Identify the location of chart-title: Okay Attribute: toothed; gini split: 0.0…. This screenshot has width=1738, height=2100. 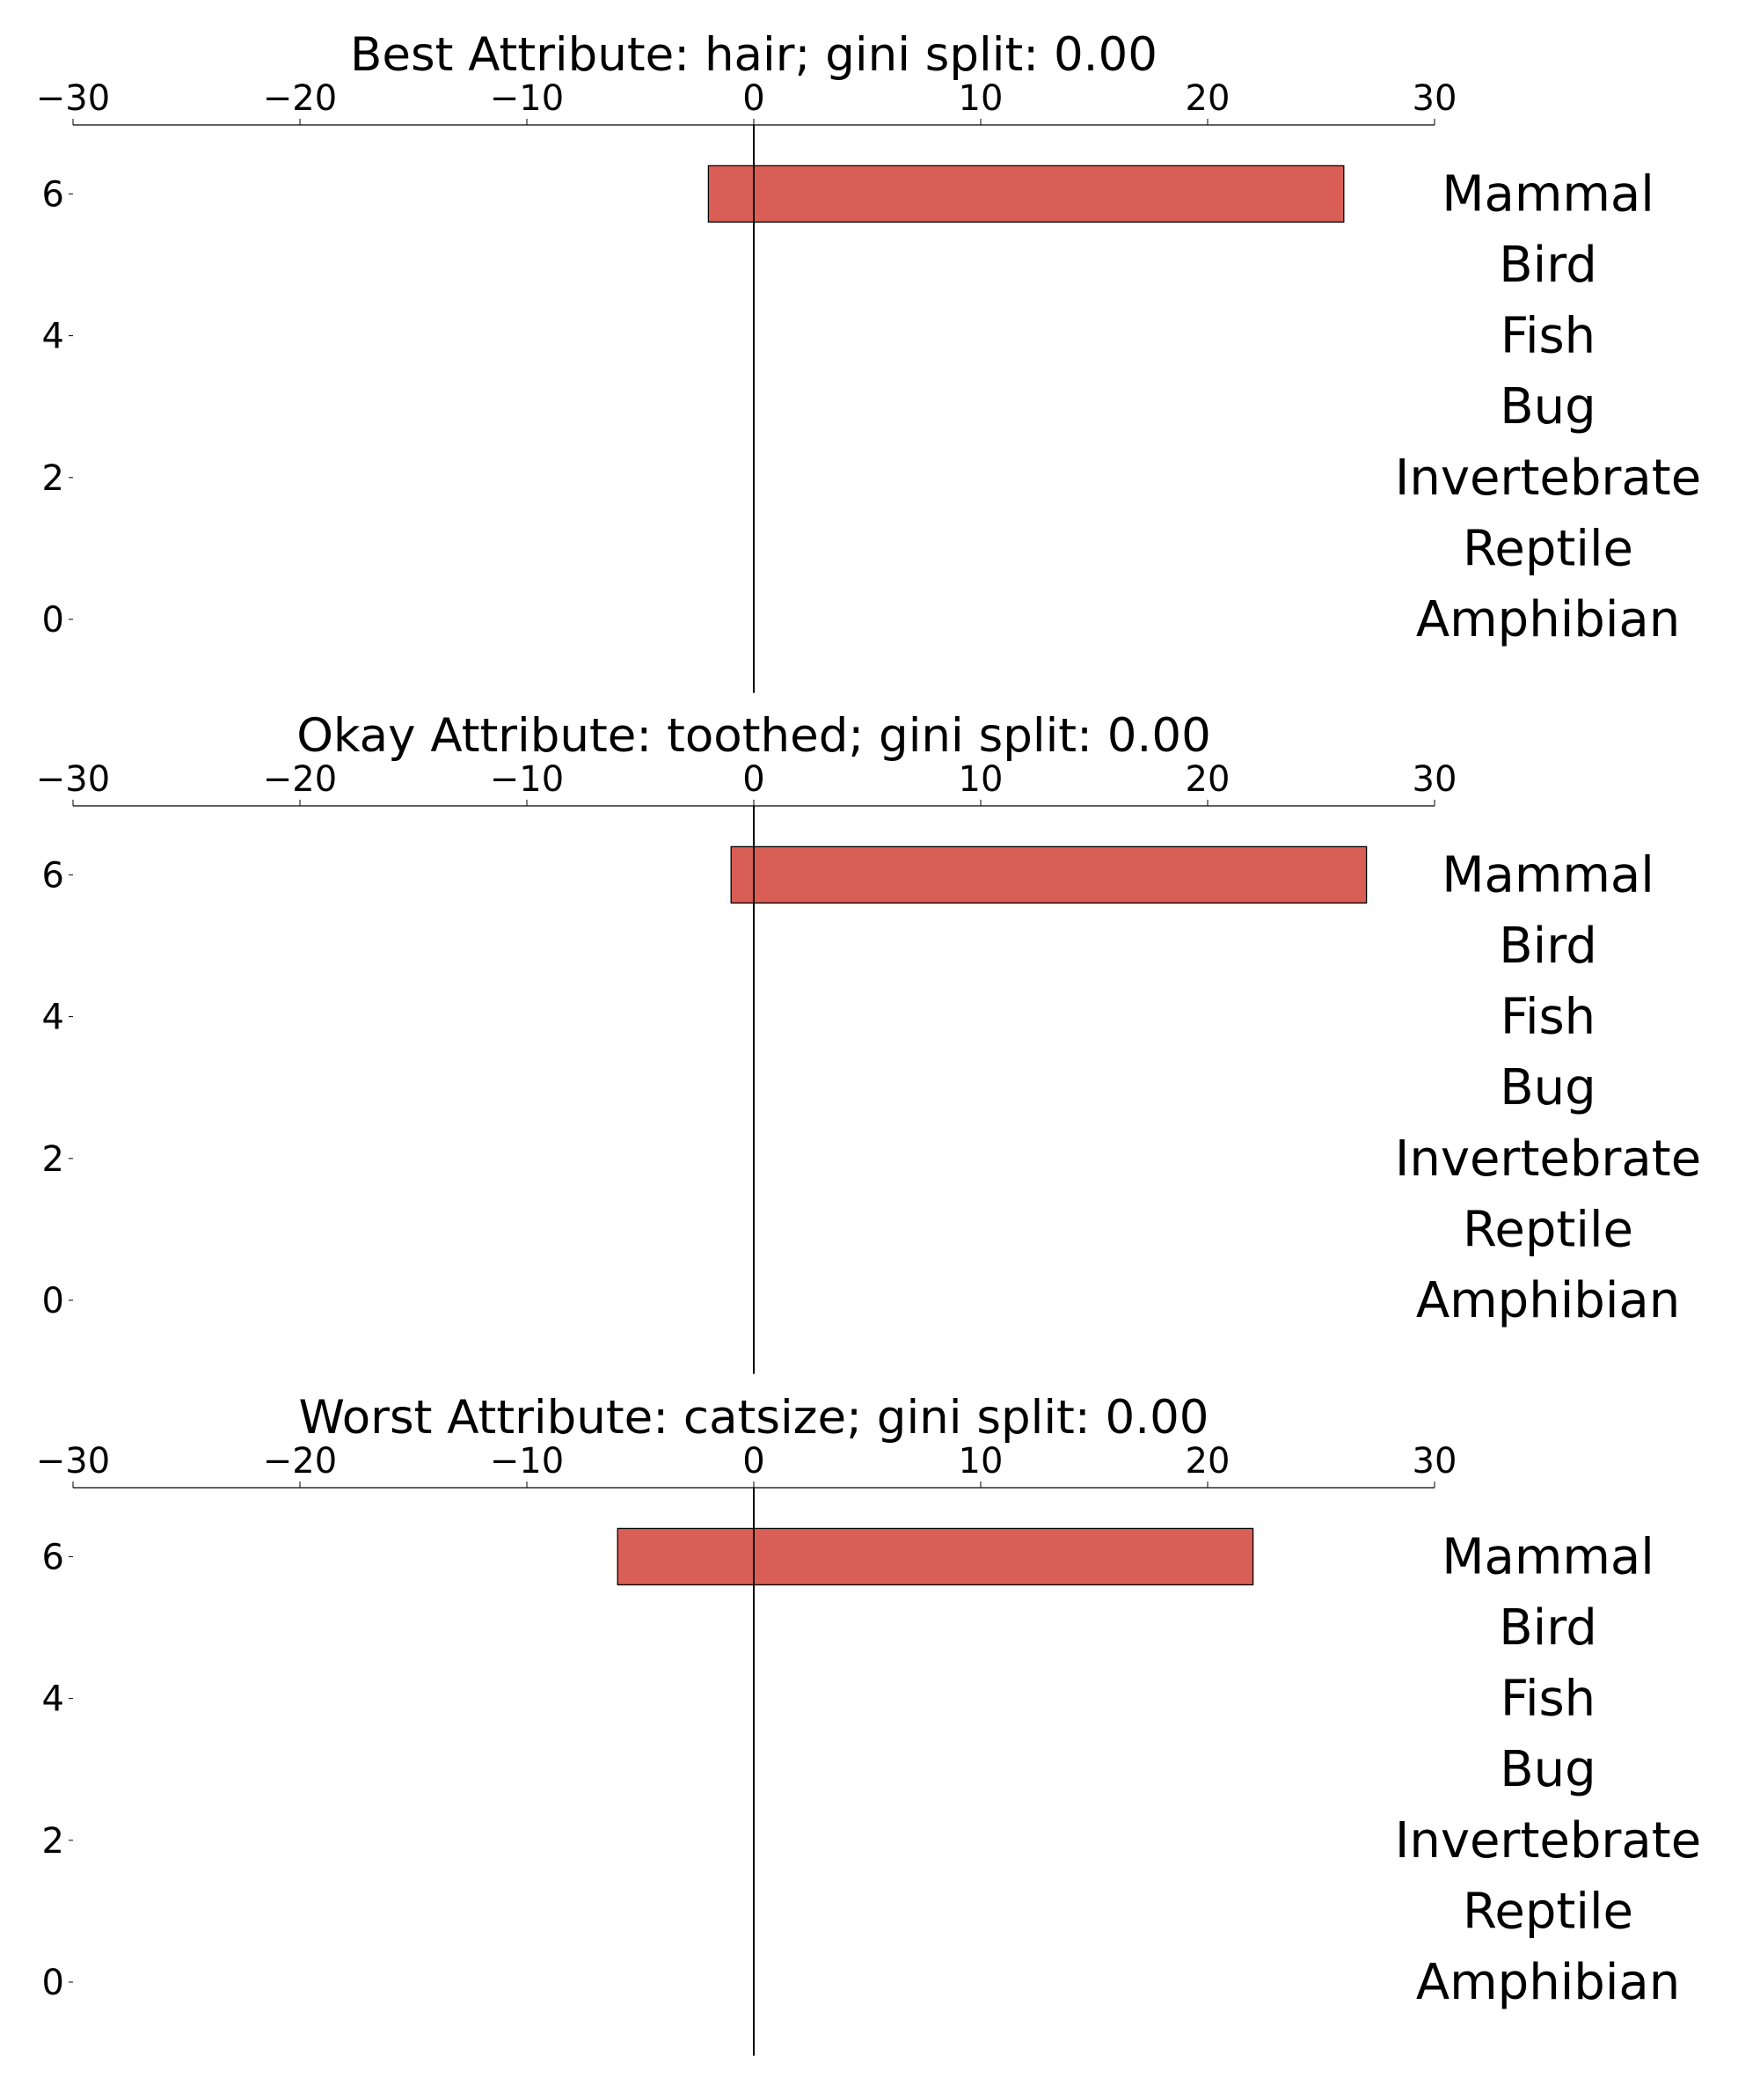
(753, 736).